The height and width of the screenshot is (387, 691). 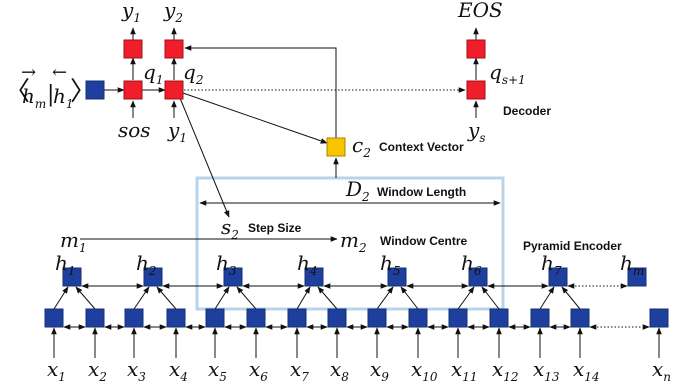 What do you see at coordinates (63, 97) in the screenshot?
I see `svg-text: h1` at bounding box center [63, 97].